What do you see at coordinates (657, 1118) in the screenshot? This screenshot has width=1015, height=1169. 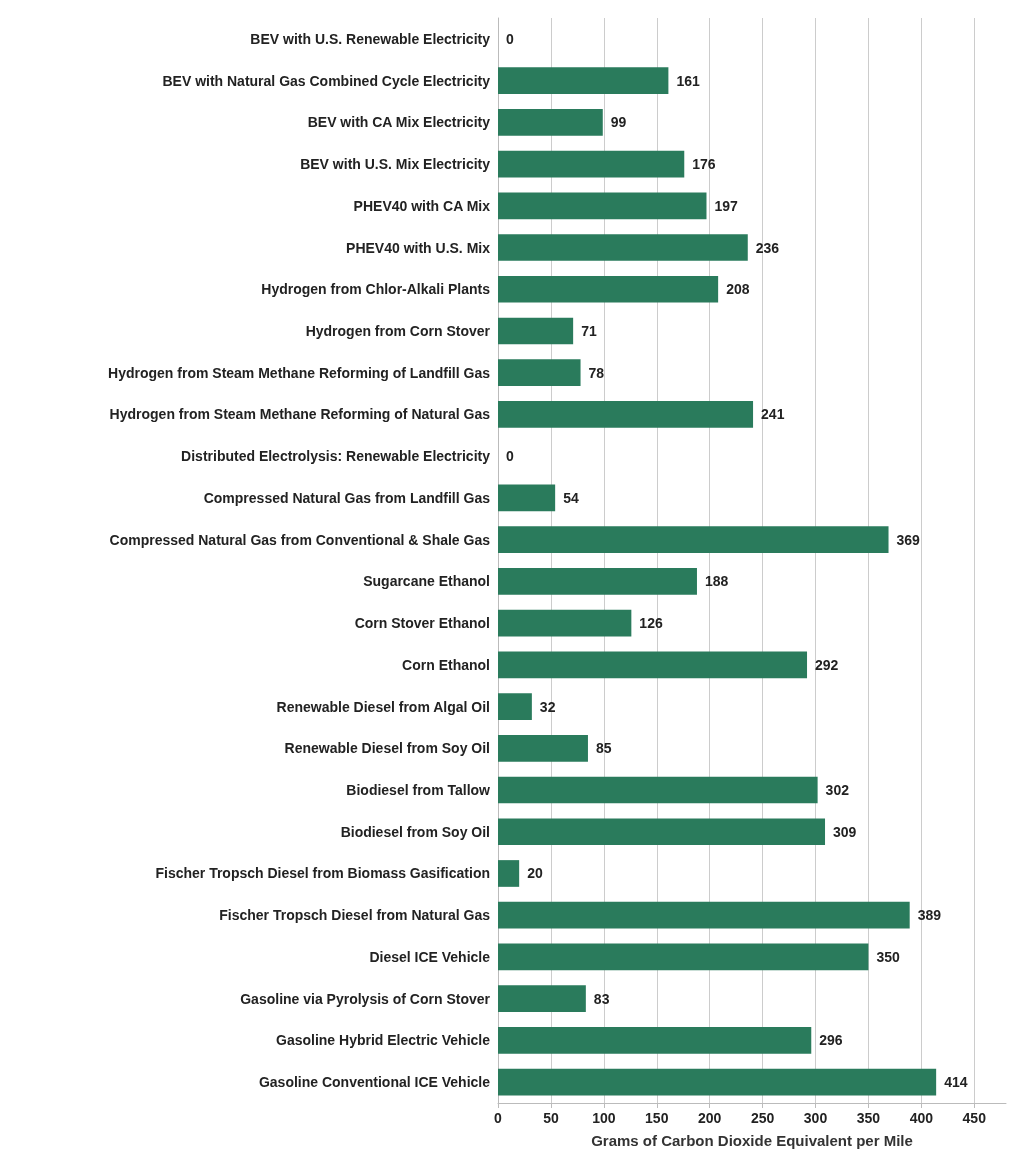 I see `x-tick-label: 150` at bounding box center [657, 1118].